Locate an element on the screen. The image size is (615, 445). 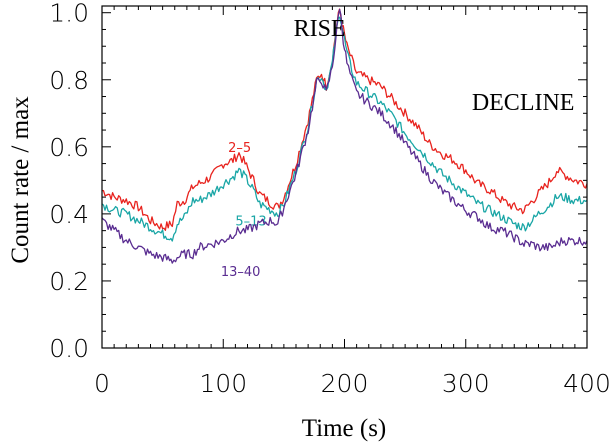
y-tick-label: 0.6 is located at coordinates (69, 147).